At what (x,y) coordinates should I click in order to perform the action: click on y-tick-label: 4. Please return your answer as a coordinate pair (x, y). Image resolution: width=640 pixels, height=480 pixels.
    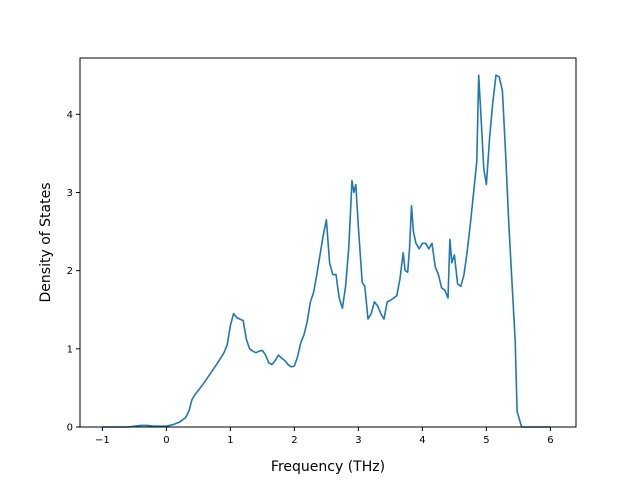
    Looking at the image, I should click on (70, 115).